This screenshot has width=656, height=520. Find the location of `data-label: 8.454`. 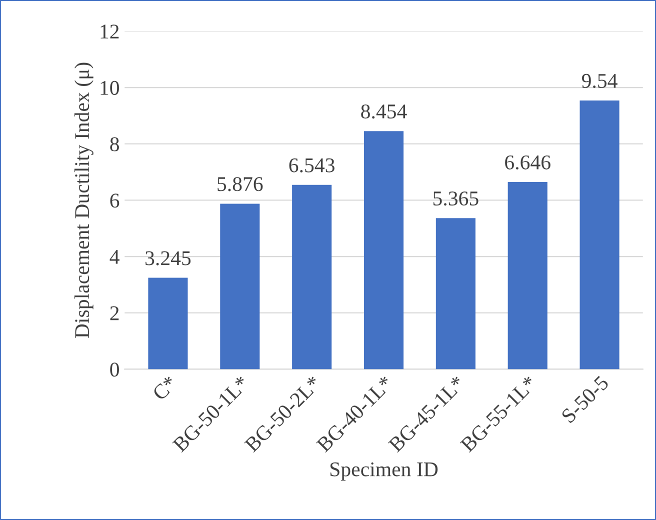

data-label: 8.454 is located at coordinates (384, 111).